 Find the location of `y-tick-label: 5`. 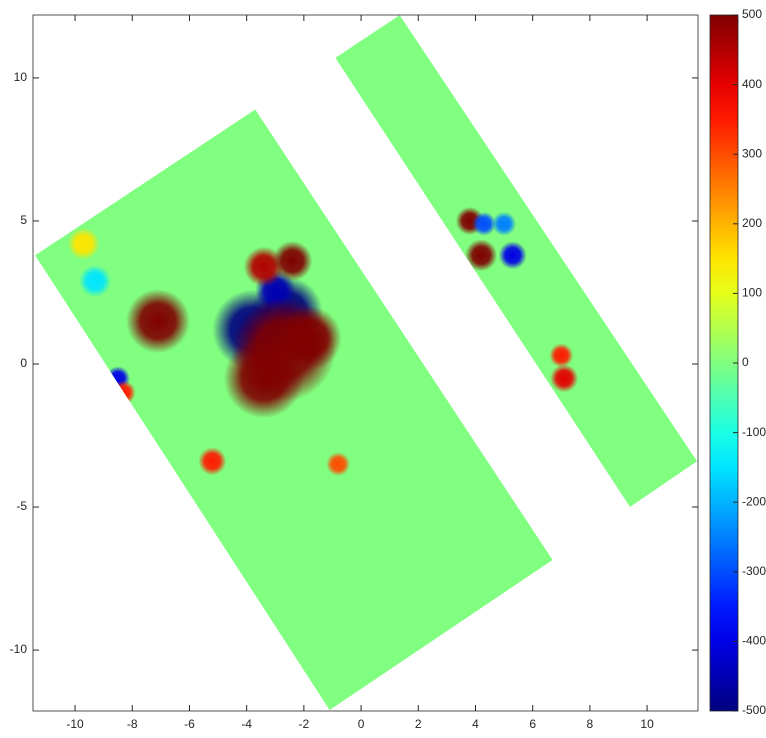

y-tick-label: 5 is located at coordinates (23, 220).